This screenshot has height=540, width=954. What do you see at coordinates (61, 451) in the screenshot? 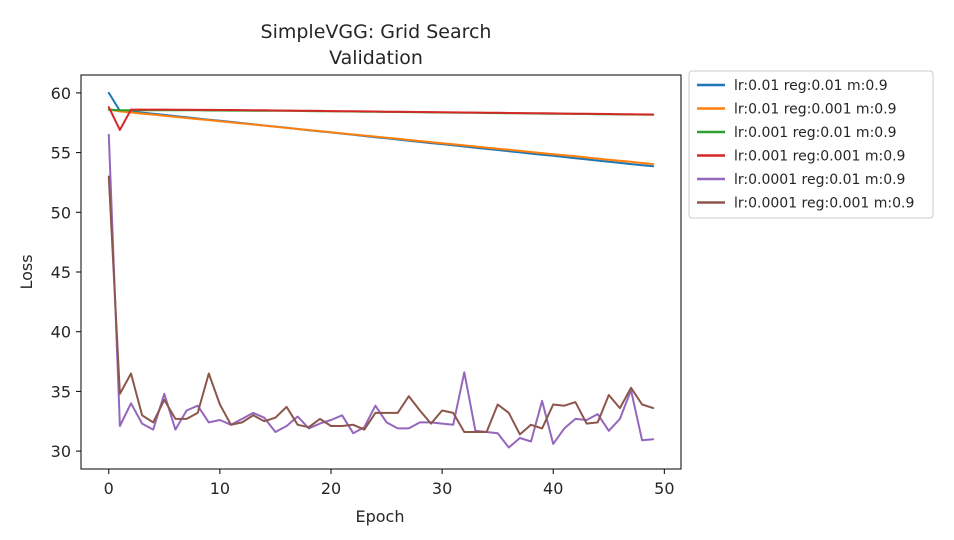
I see `y-tick-label: 30` at bounding box center [61, 451].